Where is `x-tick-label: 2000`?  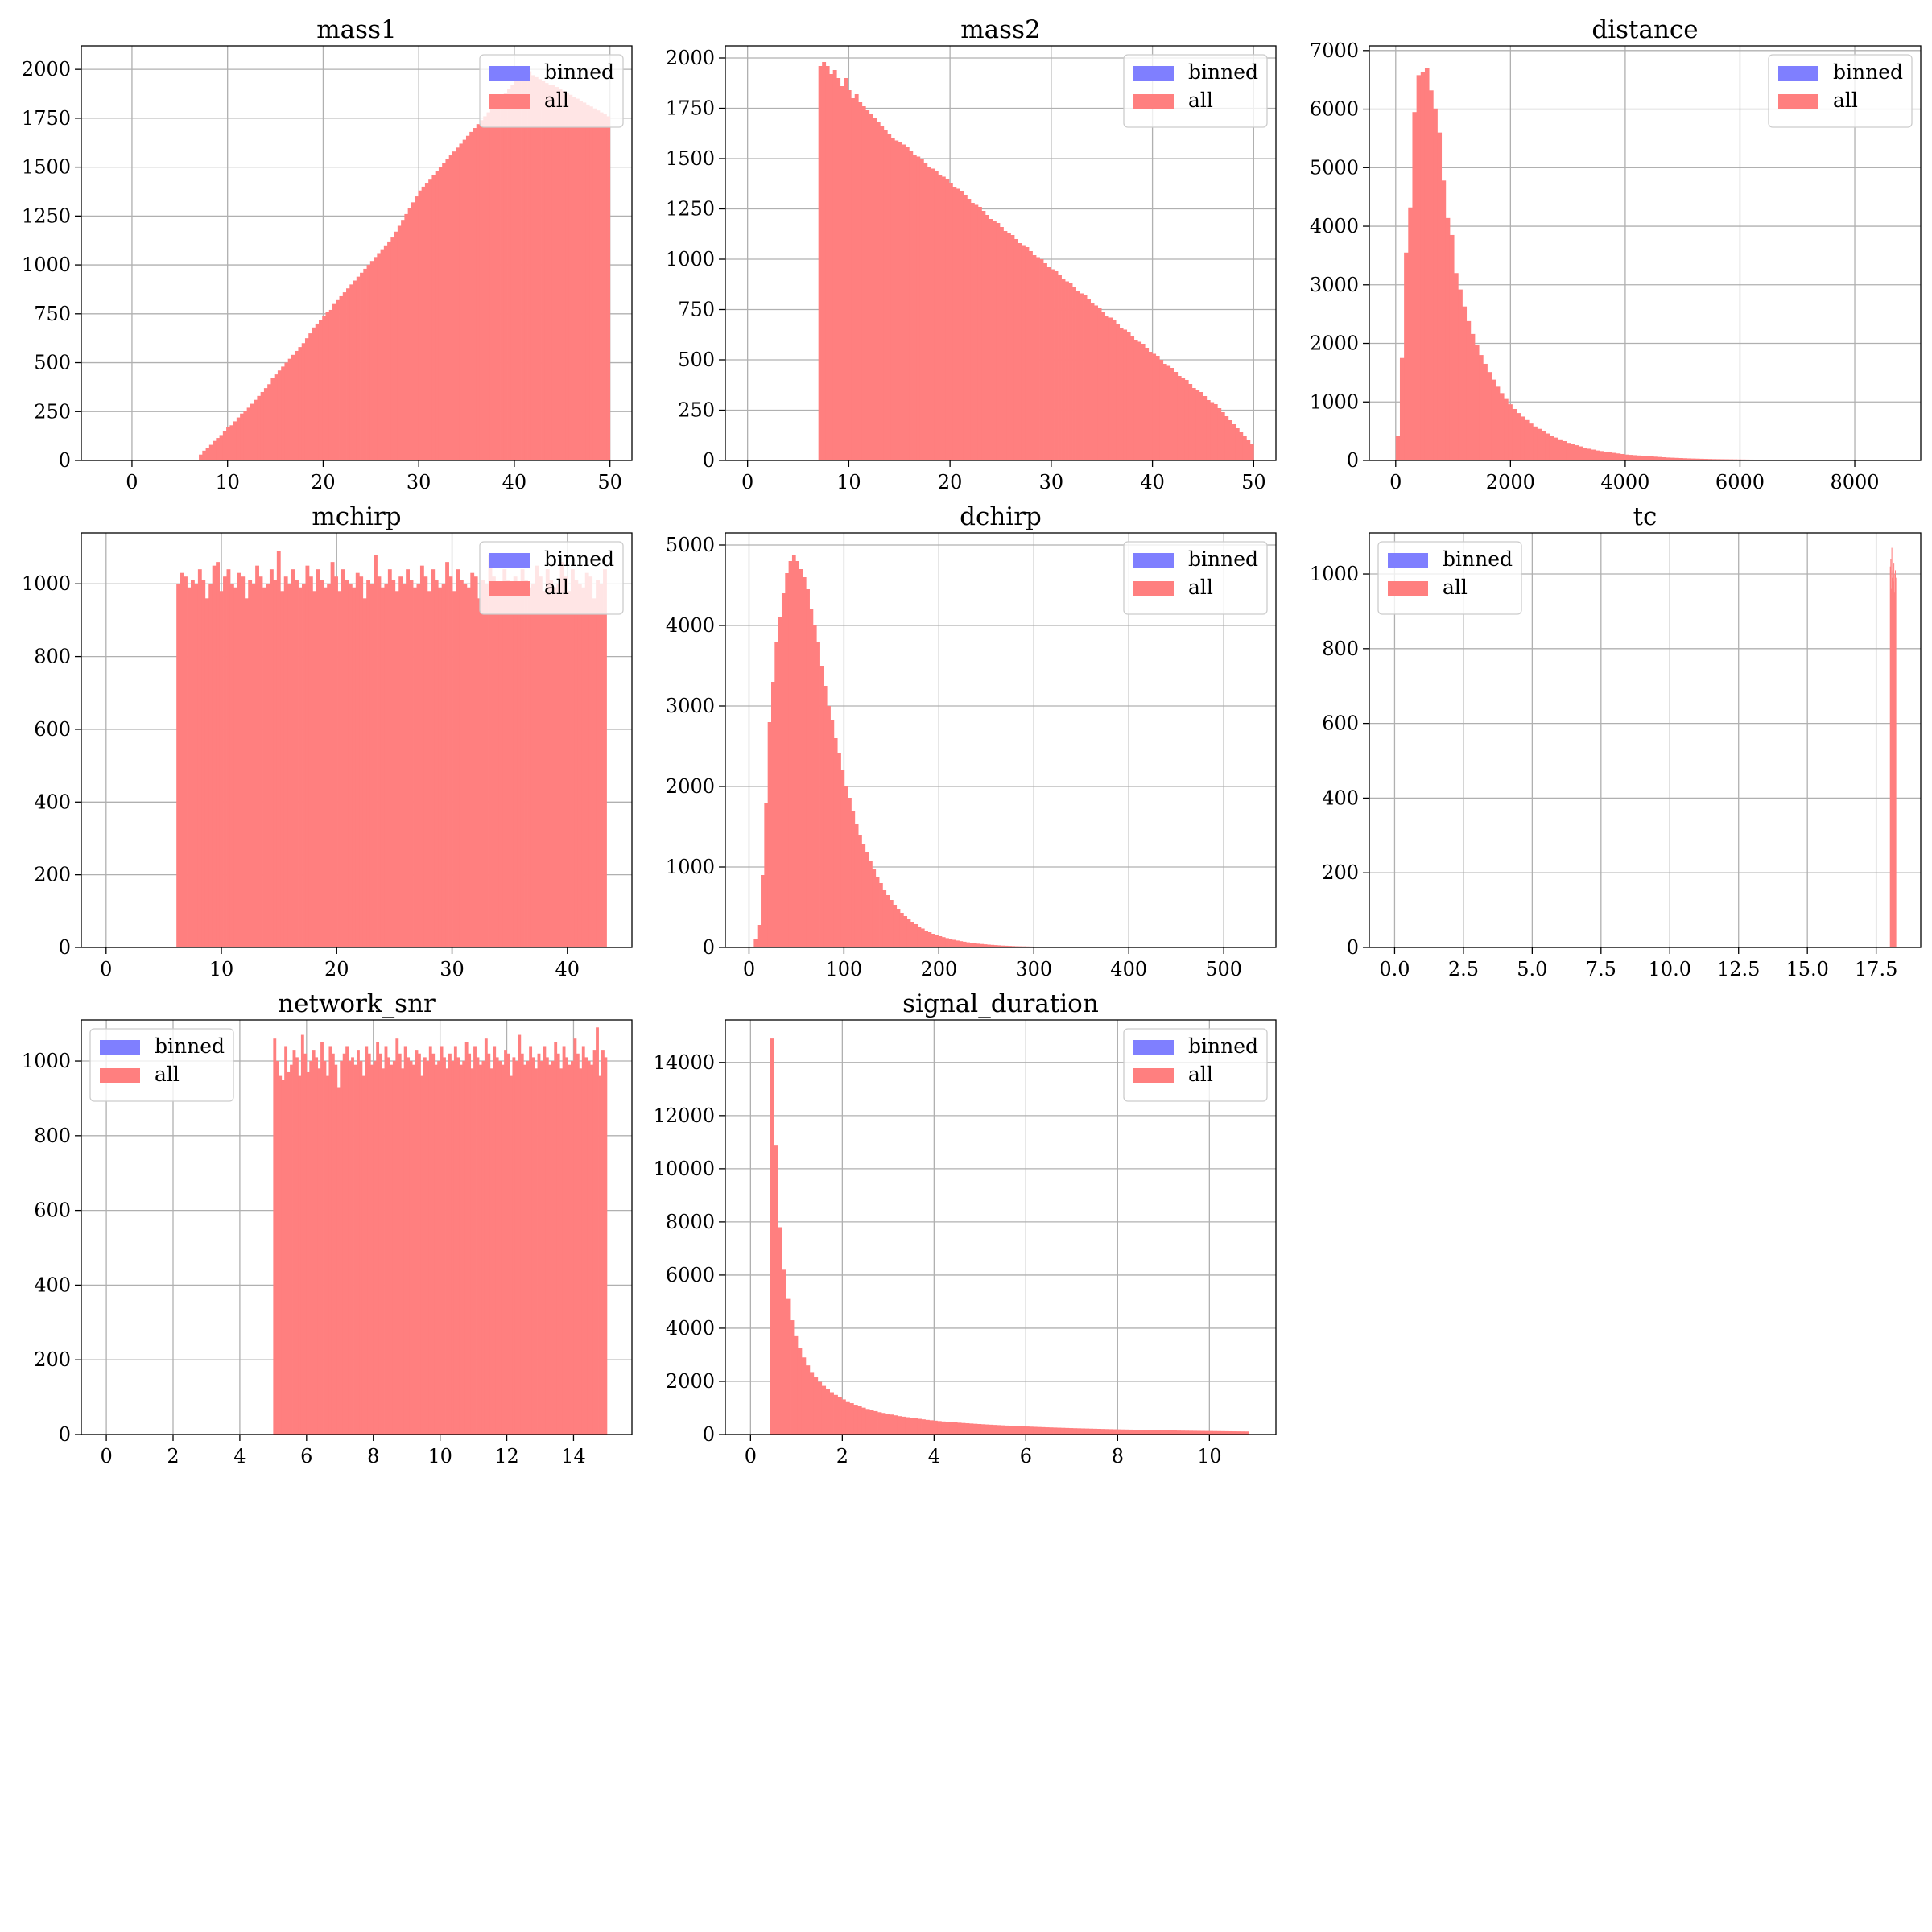
x-tick-label: 2000 is located at coordinates (1510, 482).